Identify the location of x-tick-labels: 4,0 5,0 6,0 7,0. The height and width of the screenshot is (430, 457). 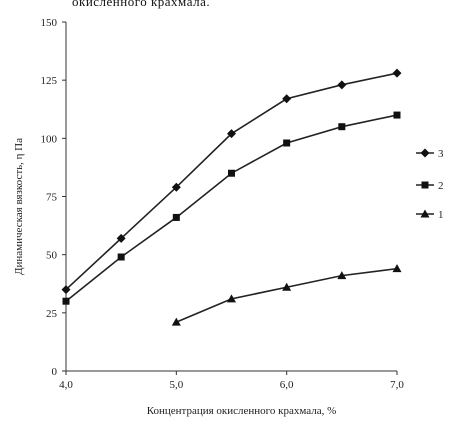
(231, 385).